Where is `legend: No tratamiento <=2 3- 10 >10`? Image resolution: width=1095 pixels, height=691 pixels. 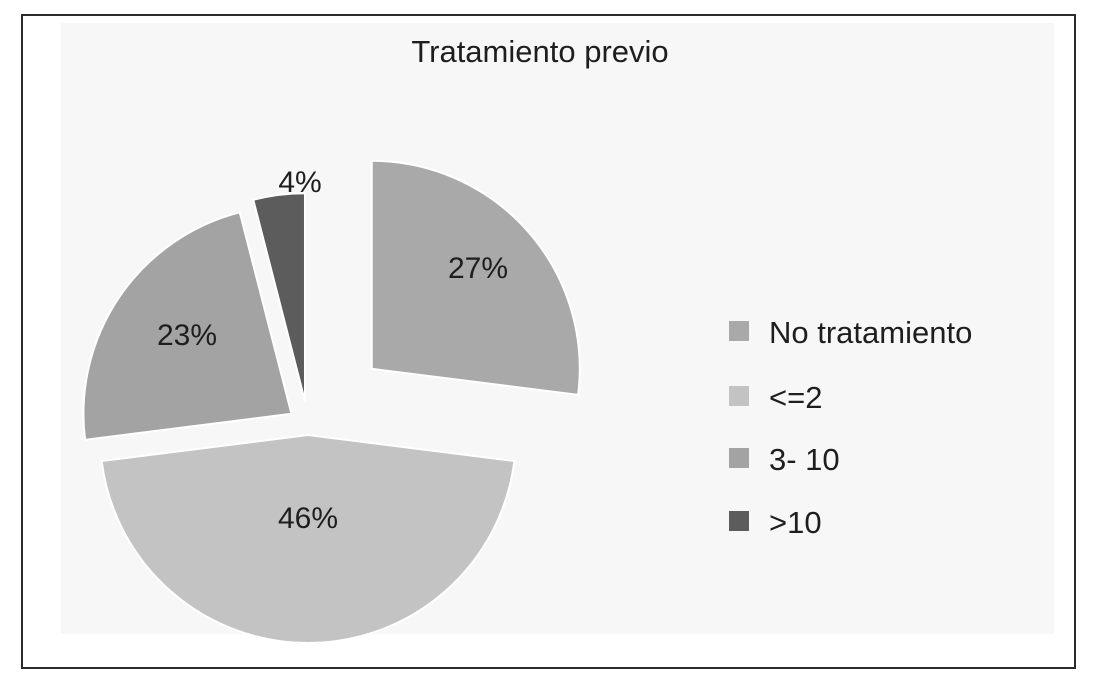
legend: No tratamiento <=2 3- 10 >10 is located at coordinates (850, 427).